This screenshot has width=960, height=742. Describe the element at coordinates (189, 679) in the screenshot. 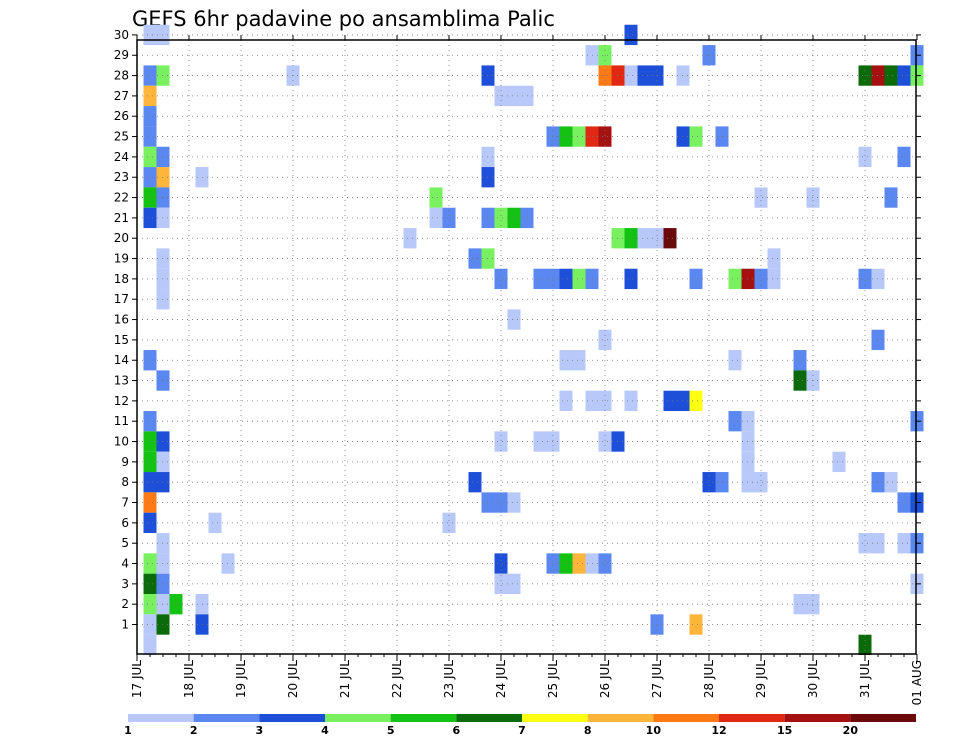

I see `x-tick-label: 18 JUL` at that location.